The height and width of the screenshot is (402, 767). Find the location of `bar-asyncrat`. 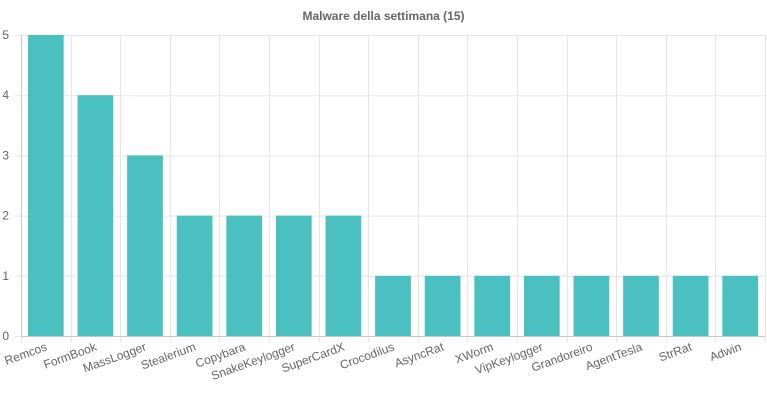

bar-asyncrat is located at coordinates (442, 305).